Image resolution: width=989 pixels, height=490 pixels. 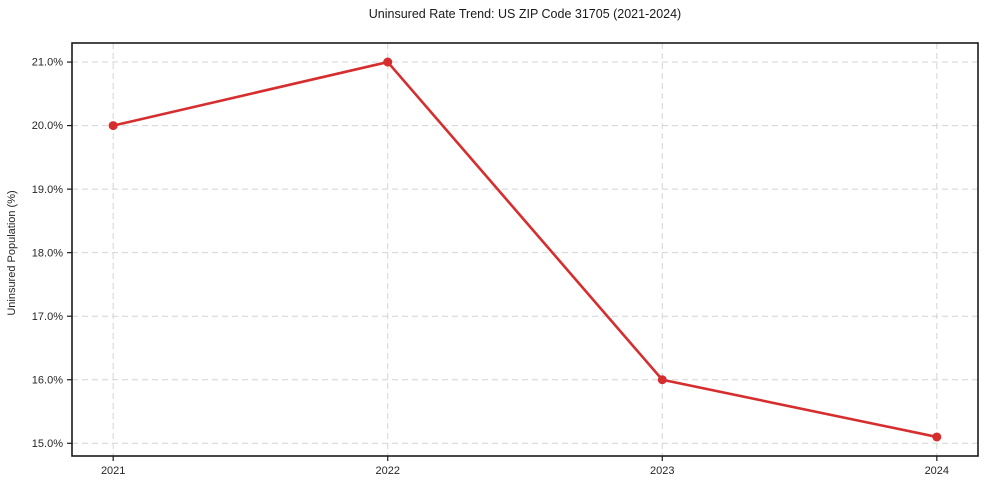 I want to click on y-tick-label: 18.0%, so click(x=47, y=253).